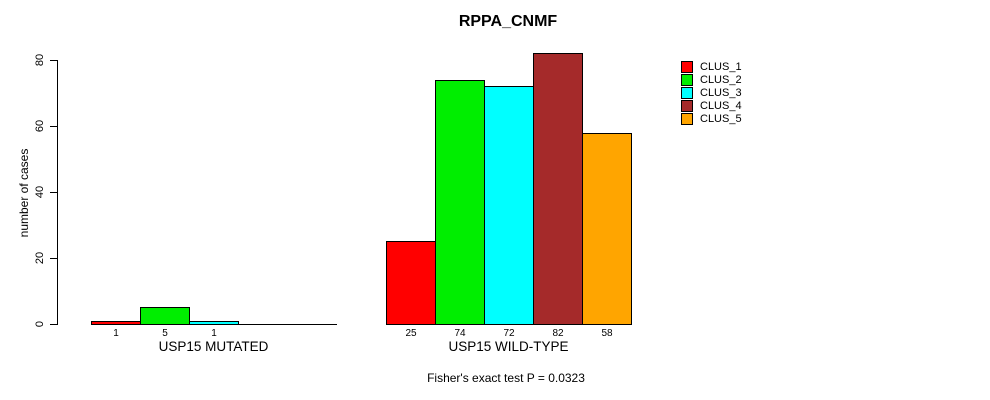 The image size is (990, 400). What do you see at coordinates (721, 119) in the screenshot?
I see `legend-label-clus_5: CLUS_5` at bounding box center [721, 119].